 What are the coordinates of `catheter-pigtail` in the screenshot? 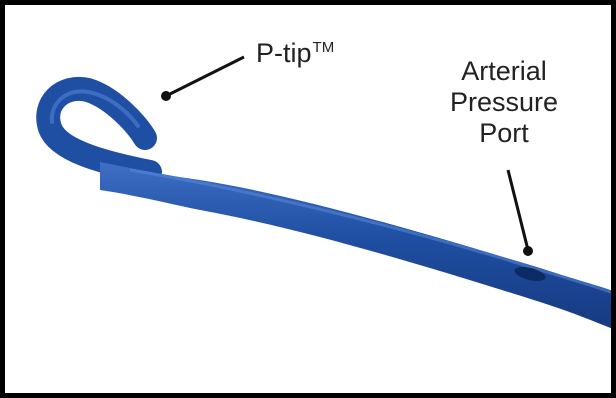 It's located at (99, 130).